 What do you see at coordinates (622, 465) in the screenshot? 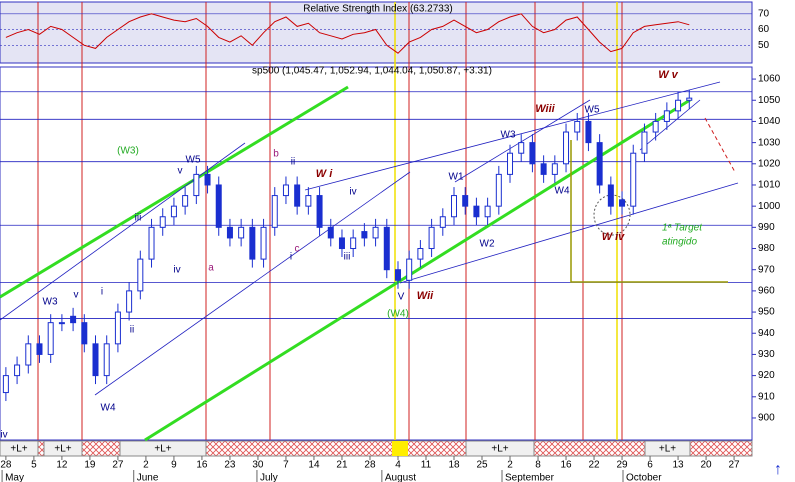
I see `x-tick-label: 29` at bounding box center [622, 465].